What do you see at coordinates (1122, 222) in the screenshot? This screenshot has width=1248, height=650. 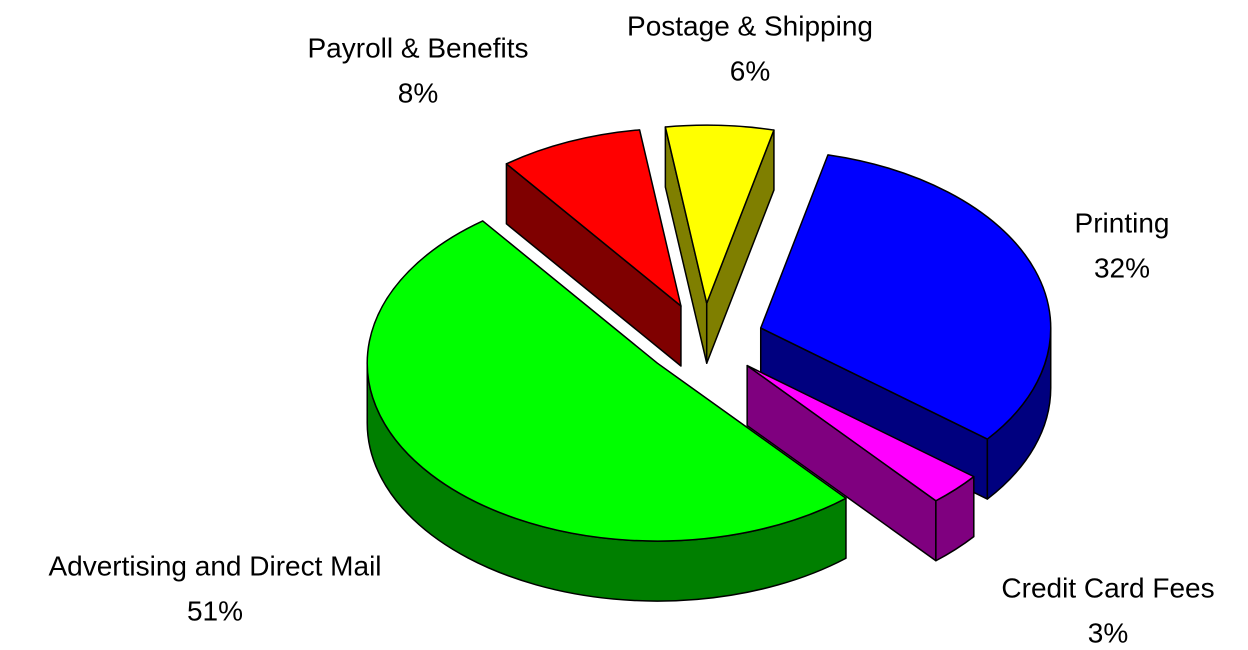 I see `slice-label: Printing` at bounding box center [1122, 222].